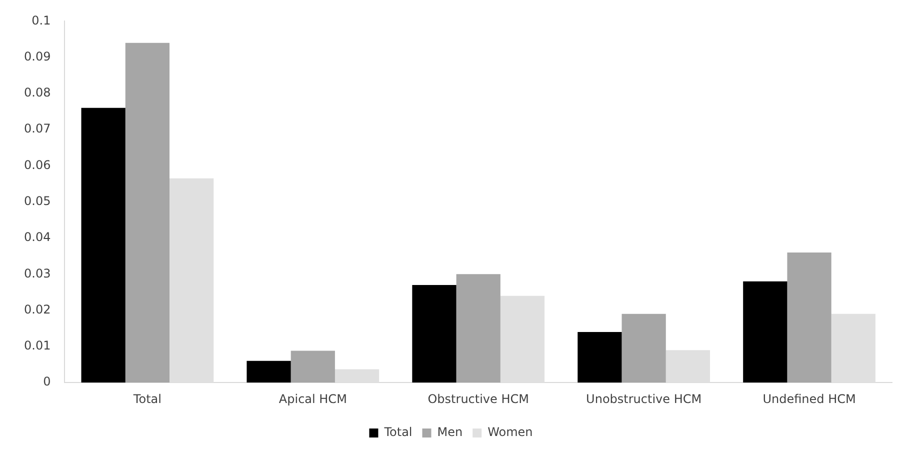 This screenshot has width=912, height=453. Describe the element at coordinates (478, 399) in the screenshot. I see `x-tick-label: Obstructive HCM` at that location.